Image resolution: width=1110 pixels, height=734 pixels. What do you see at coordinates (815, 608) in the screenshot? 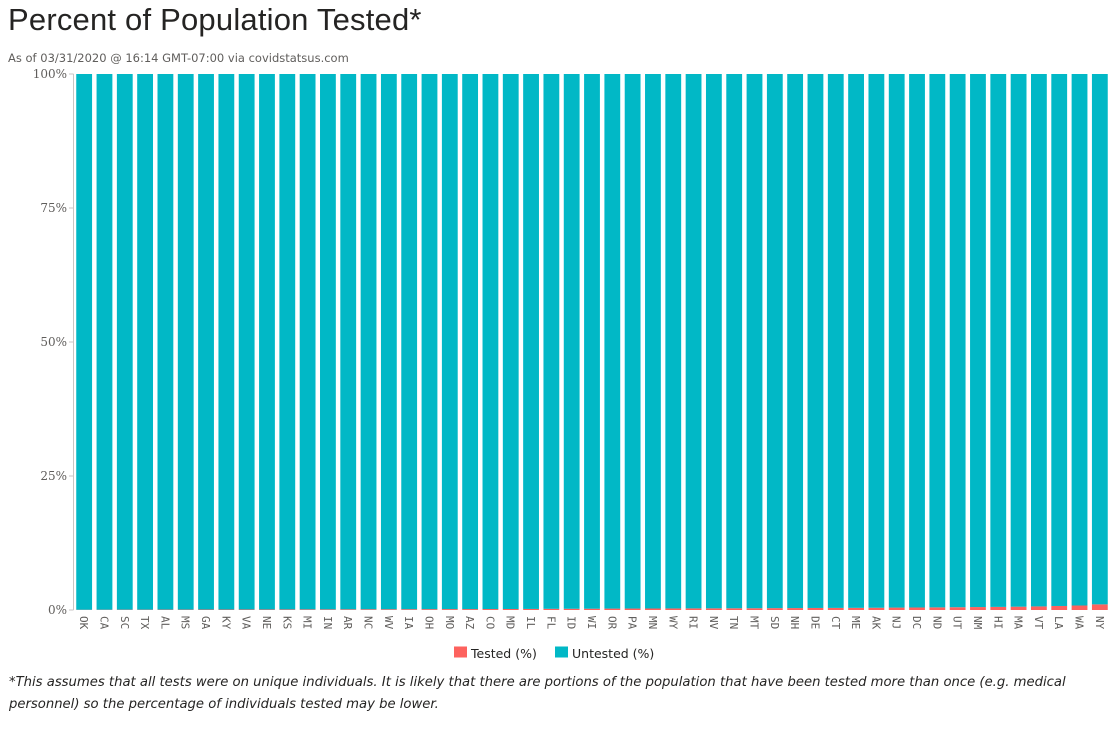
I see `bar-tested-de` at bounding box center [815, 608].